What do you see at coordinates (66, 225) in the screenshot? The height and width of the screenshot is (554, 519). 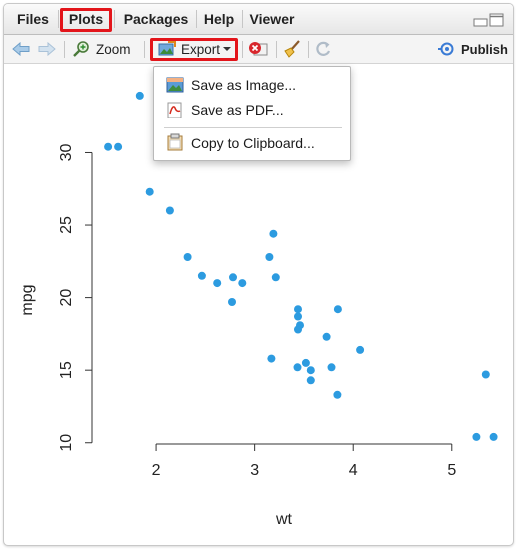 I see `y-tick-label: 25` at bounding box center [66, 225].